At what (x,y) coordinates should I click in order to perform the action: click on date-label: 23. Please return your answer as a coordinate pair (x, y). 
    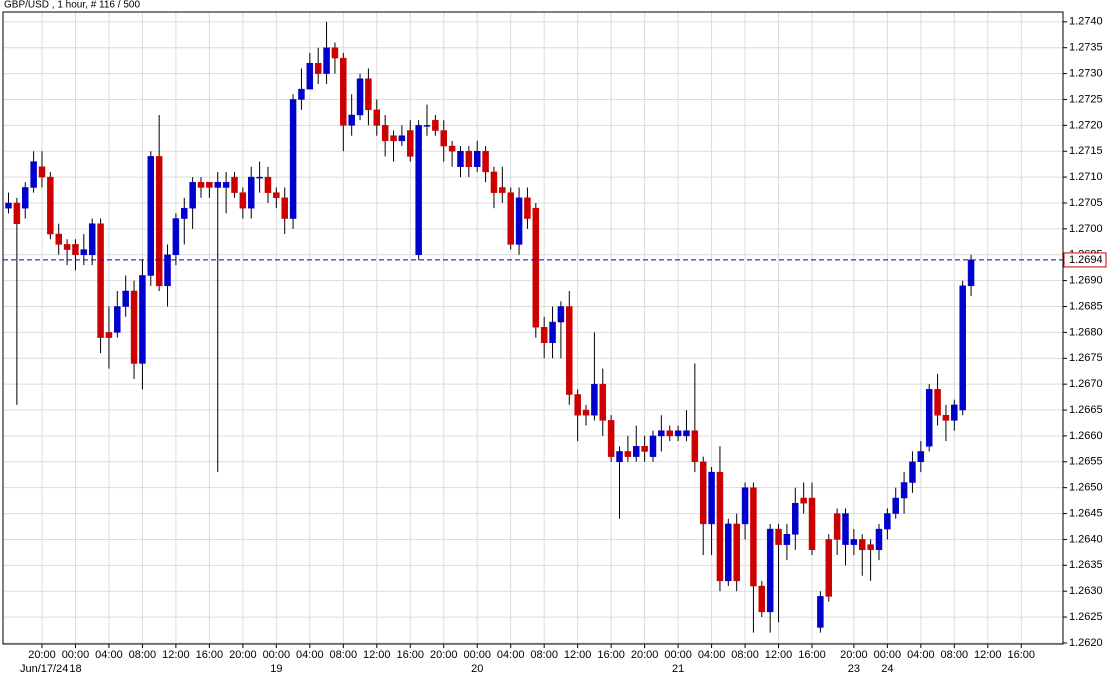
    Looking at the image, I should click on (854, 669).